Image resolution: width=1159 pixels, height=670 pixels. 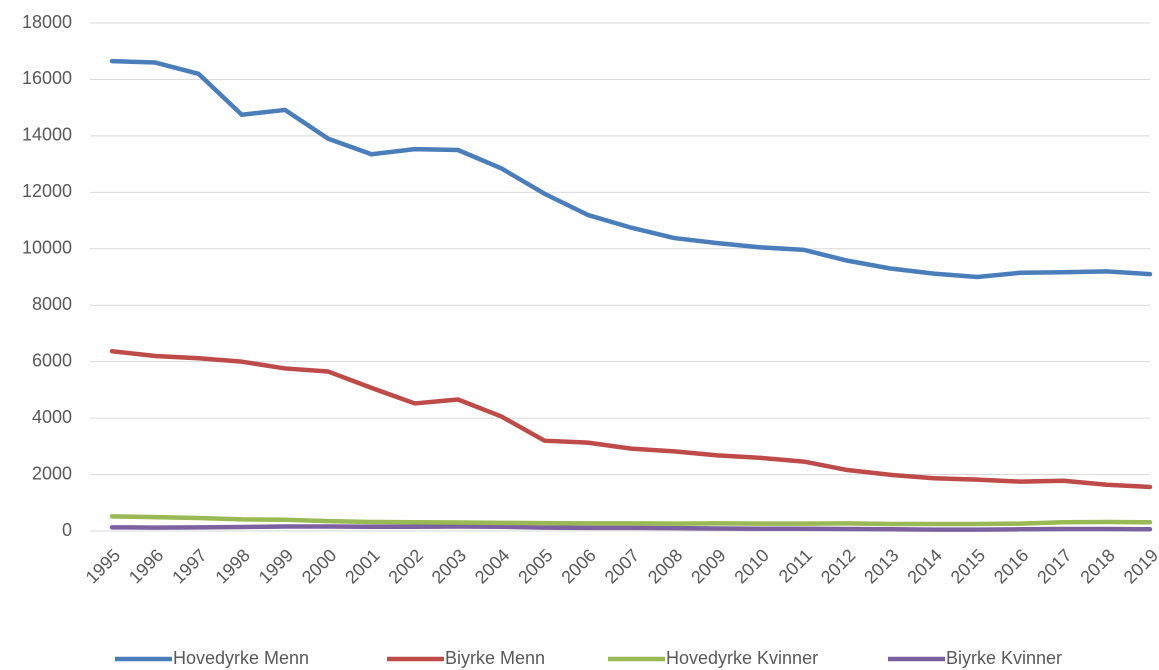 What do you see at coordinates (362, 566) in the screenshot?
I see `x-tick-label: 2001` at bounding box center [362, 566].